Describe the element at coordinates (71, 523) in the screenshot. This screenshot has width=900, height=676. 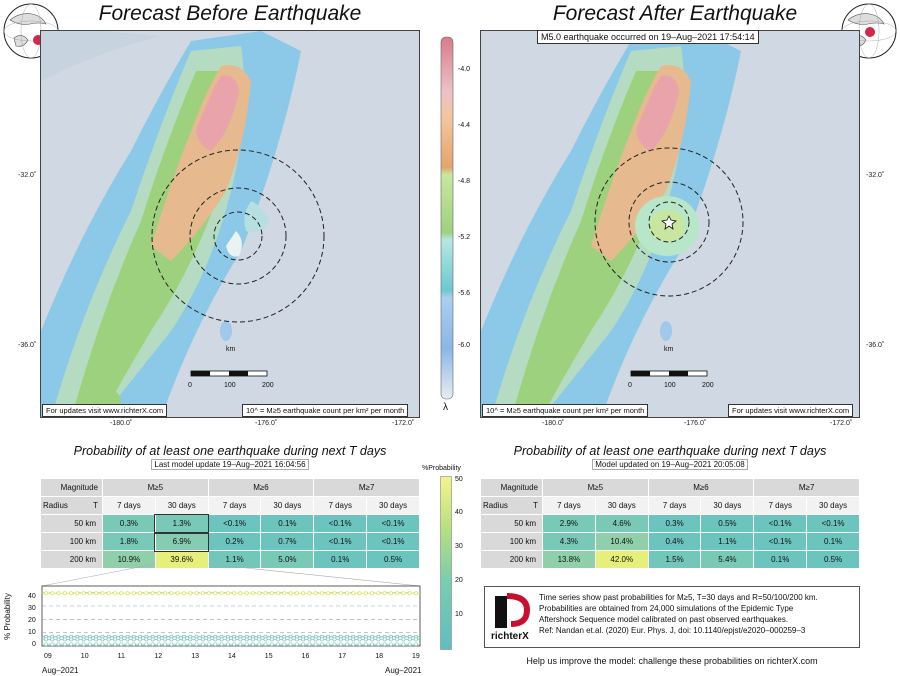
I see `radius-cell: 50 km` at that location.